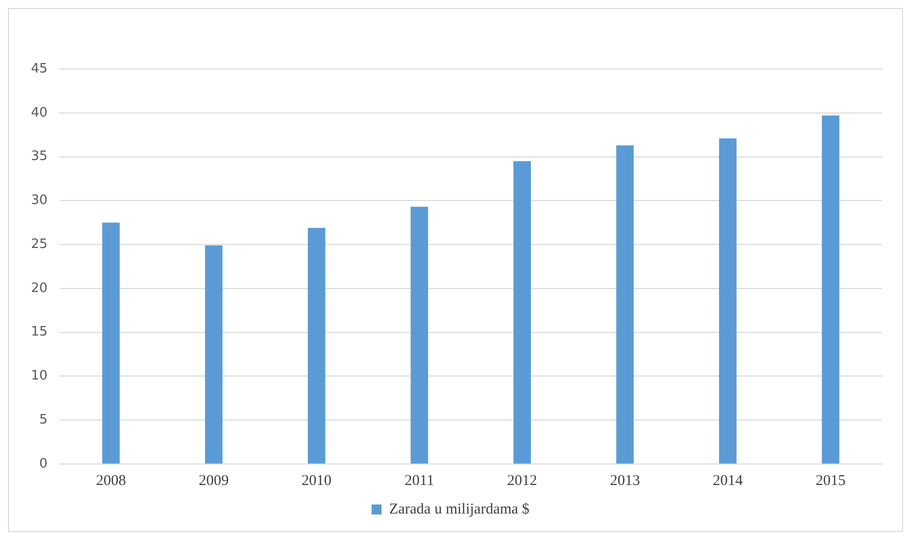  I want to click on y-tick-label: 15, so click(39, 332).